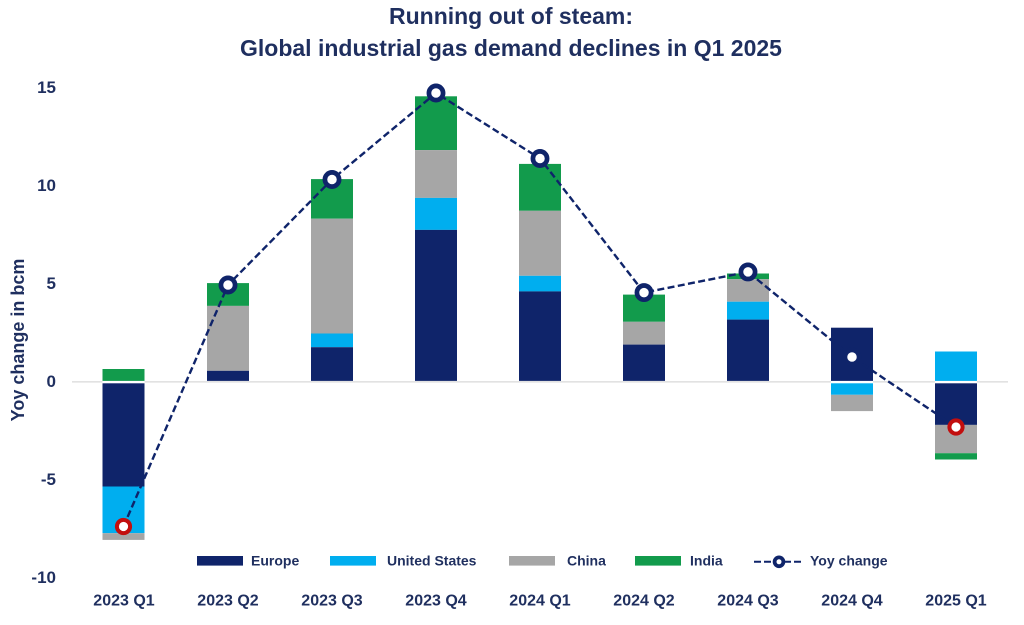 This screenshot has width=1024, height=625. What do you see at coordinates (851, 601) in the screenshot?
I see `svg-text: 2024 Q4` at bounding box center [851, 601].